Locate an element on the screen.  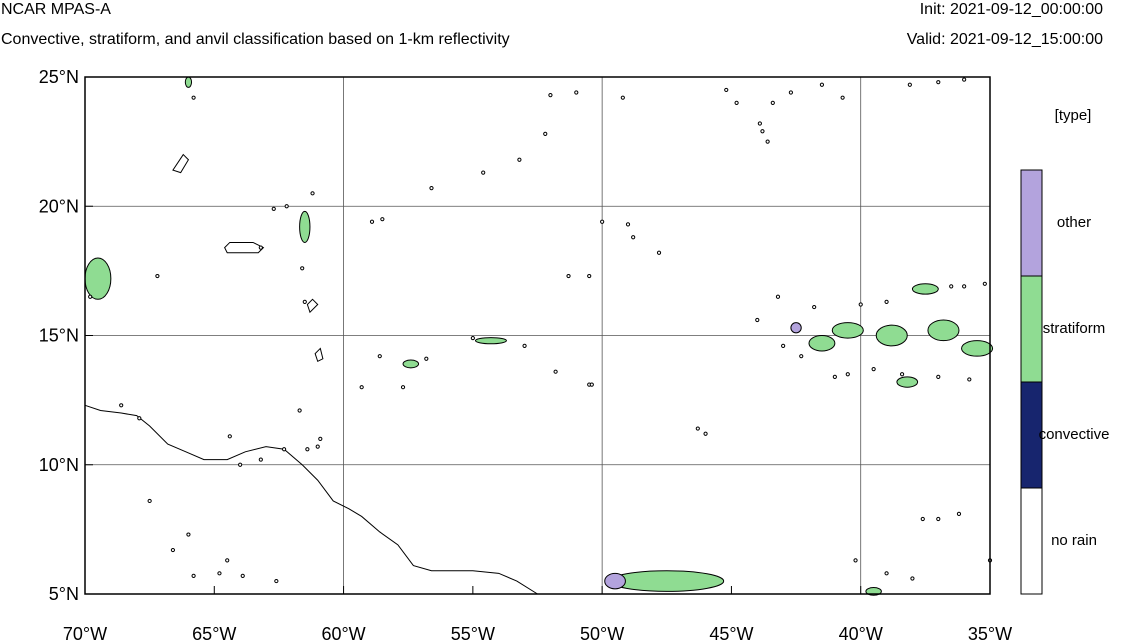
coastline-south-america is located at coordinates (311, 499).